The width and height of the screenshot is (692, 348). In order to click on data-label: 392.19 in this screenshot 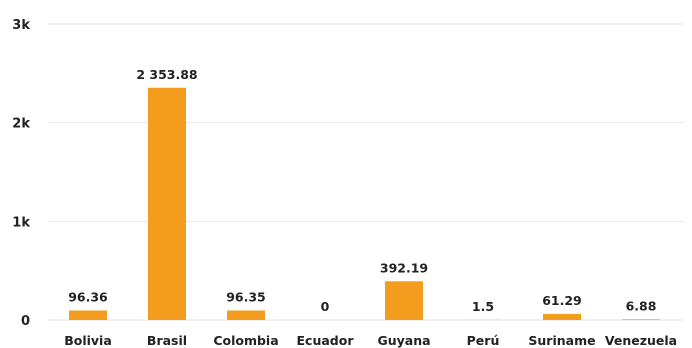, I will do `click(404, 267)`.